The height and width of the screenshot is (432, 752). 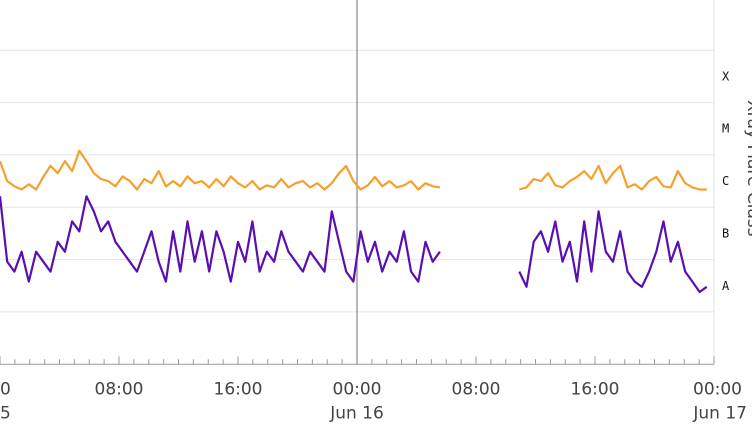 I want to click on y-tick-label: B, so click(x=725, y=233).